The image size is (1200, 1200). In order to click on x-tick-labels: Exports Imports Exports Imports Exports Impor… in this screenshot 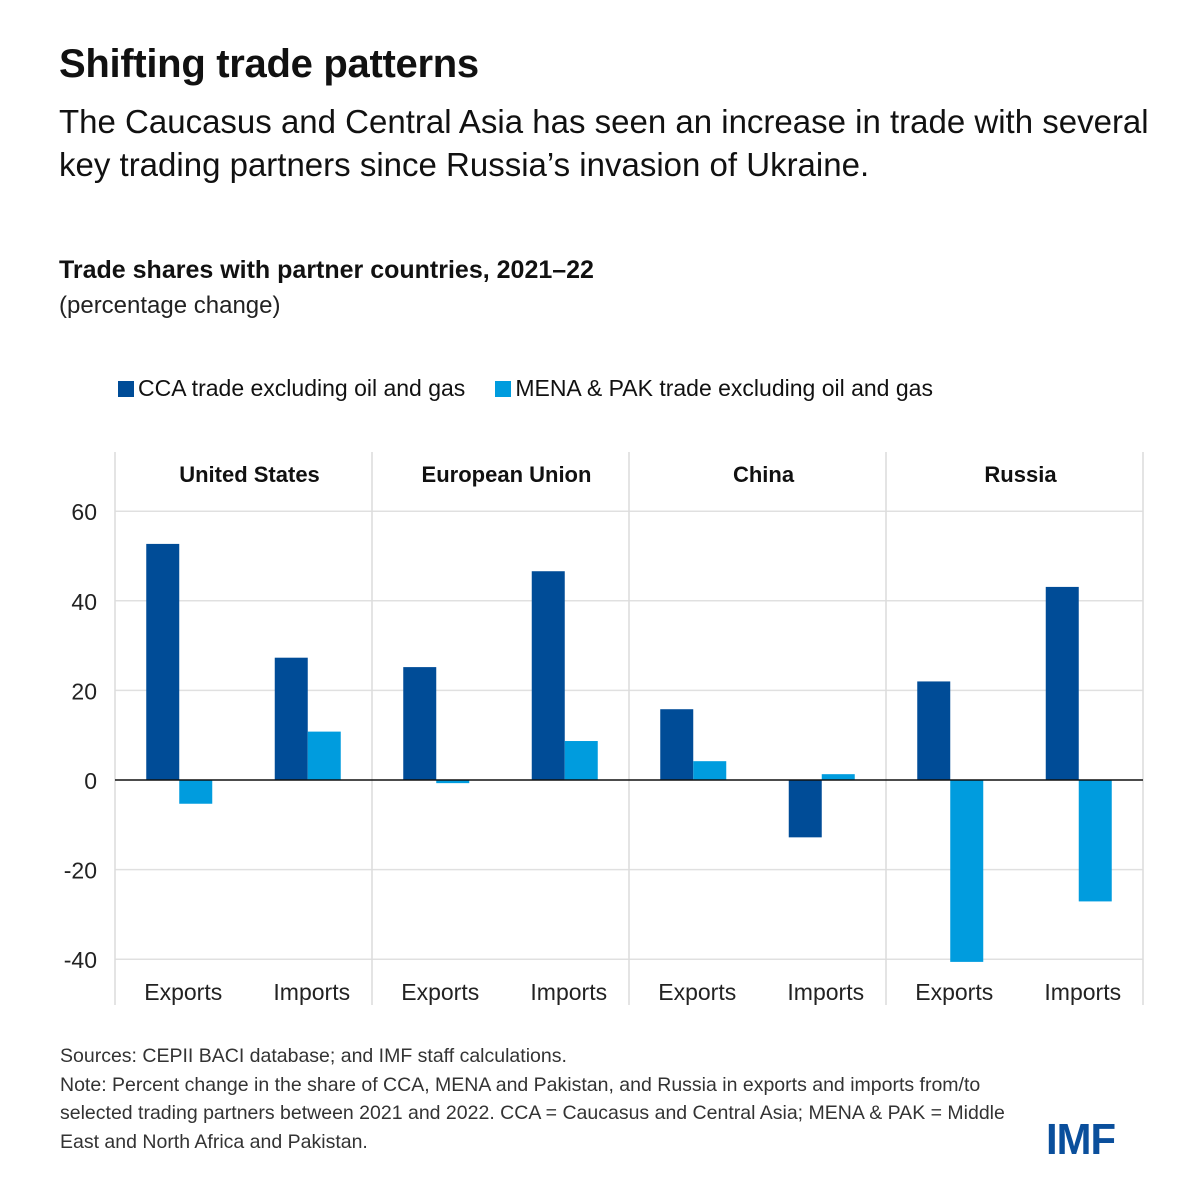, I will do `click(632, 992)`.